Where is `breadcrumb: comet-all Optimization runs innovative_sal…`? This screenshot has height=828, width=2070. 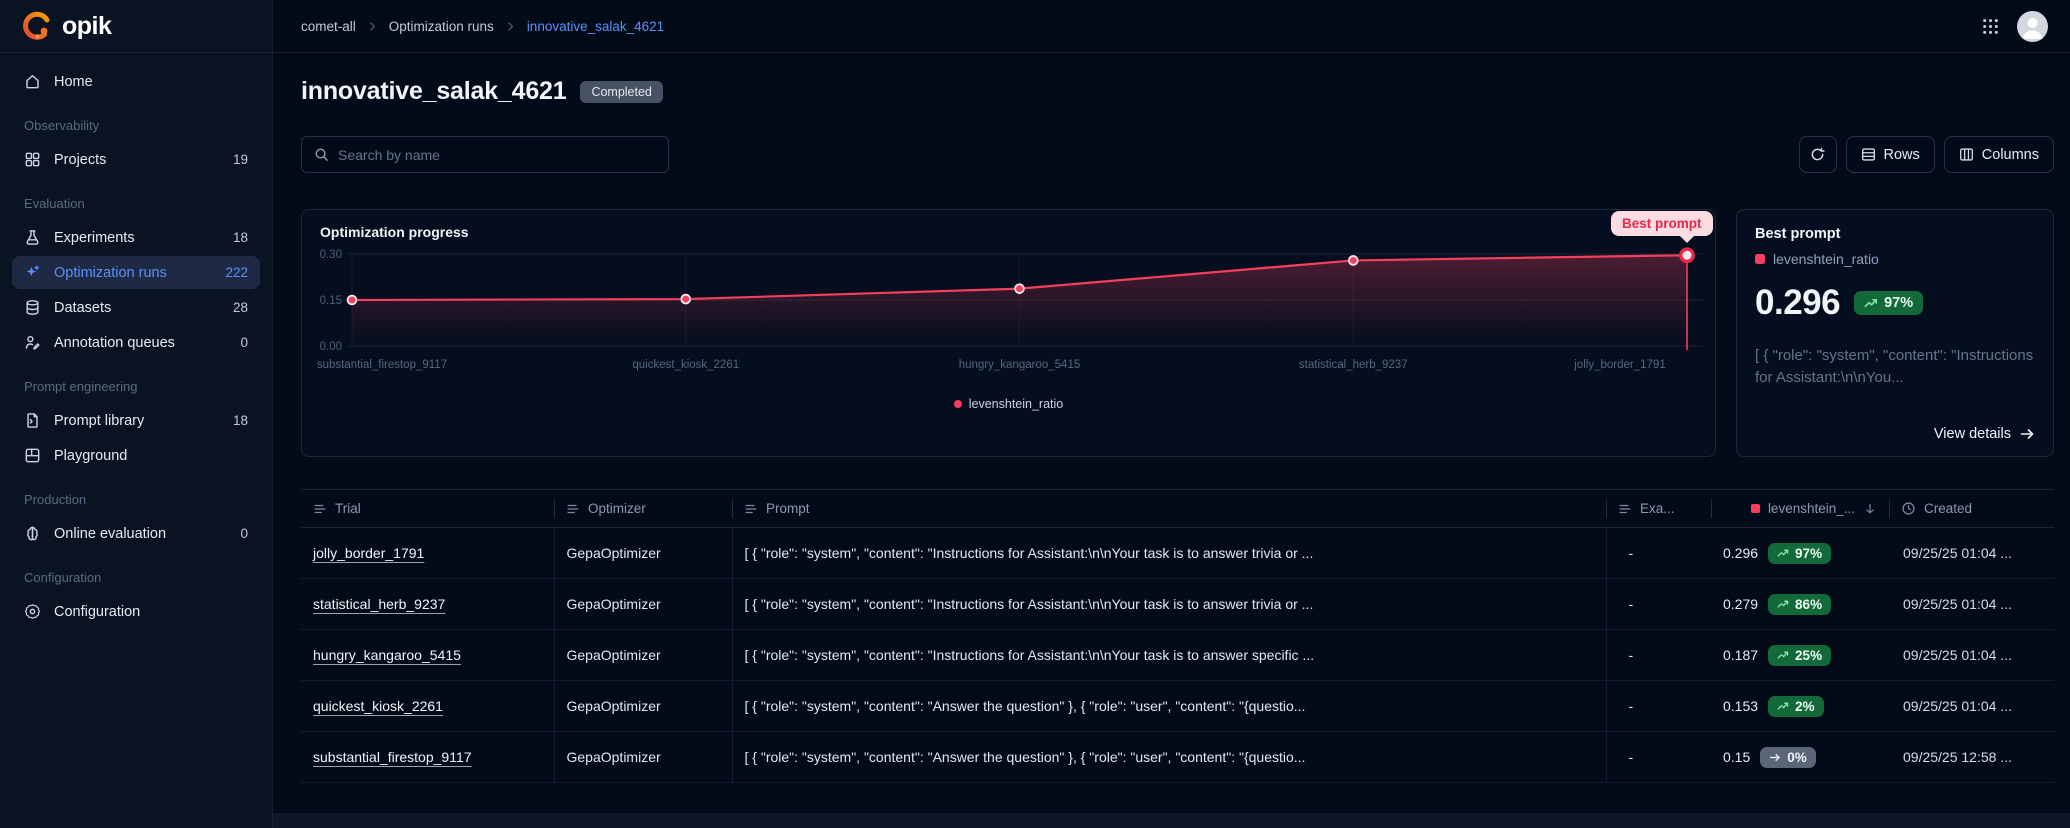 breadcrumb: comet-all Optimization runs innovative_sal… is located at coordinates (482, 26).